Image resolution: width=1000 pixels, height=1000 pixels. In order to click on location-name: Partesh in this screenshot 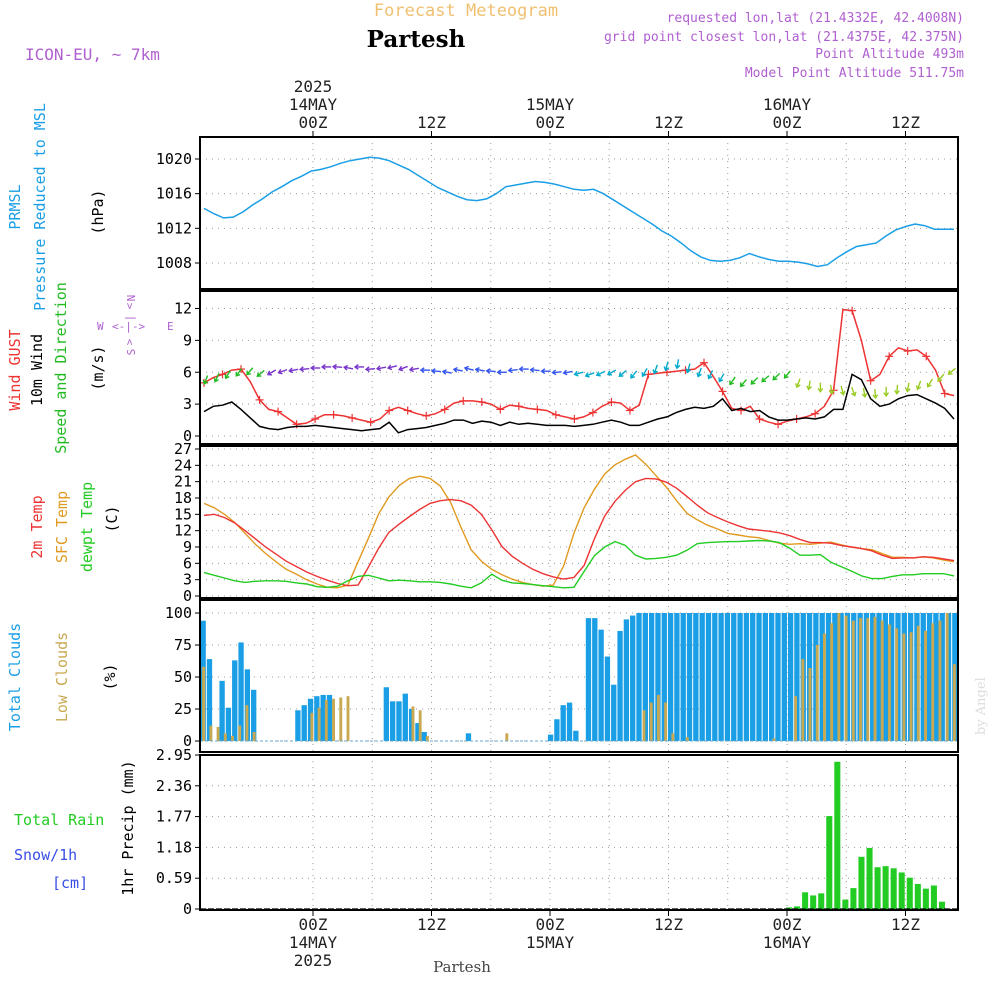, I will do `click(416, 39)`.